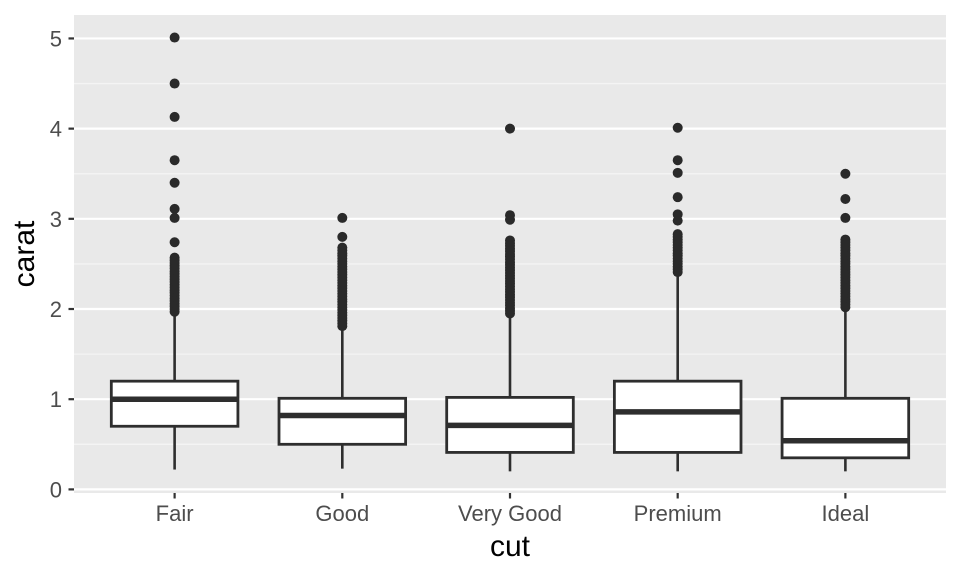 Image resolution: width=960 pixels, height=576 pixels. Describe the element at coordinates (677, 297) in the screenshot. I see `box-group-premium` at that location.